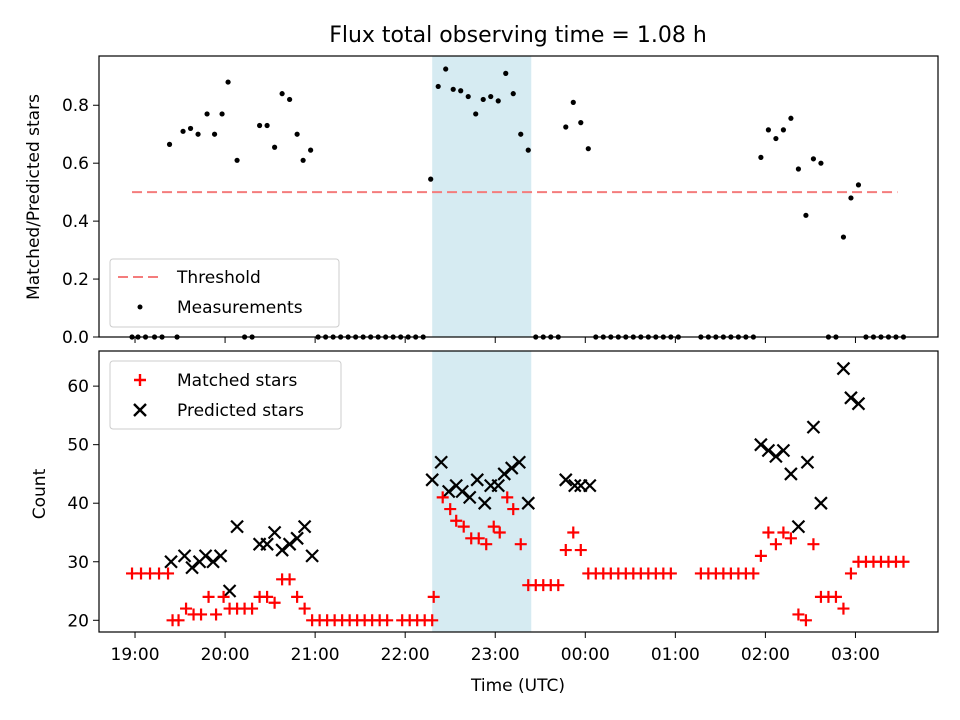 This screenshot has height=720, width=960. Describe the element at coordinates (495, 655) in the screenshot. I see `x-tick-label: 23:00` at that location.